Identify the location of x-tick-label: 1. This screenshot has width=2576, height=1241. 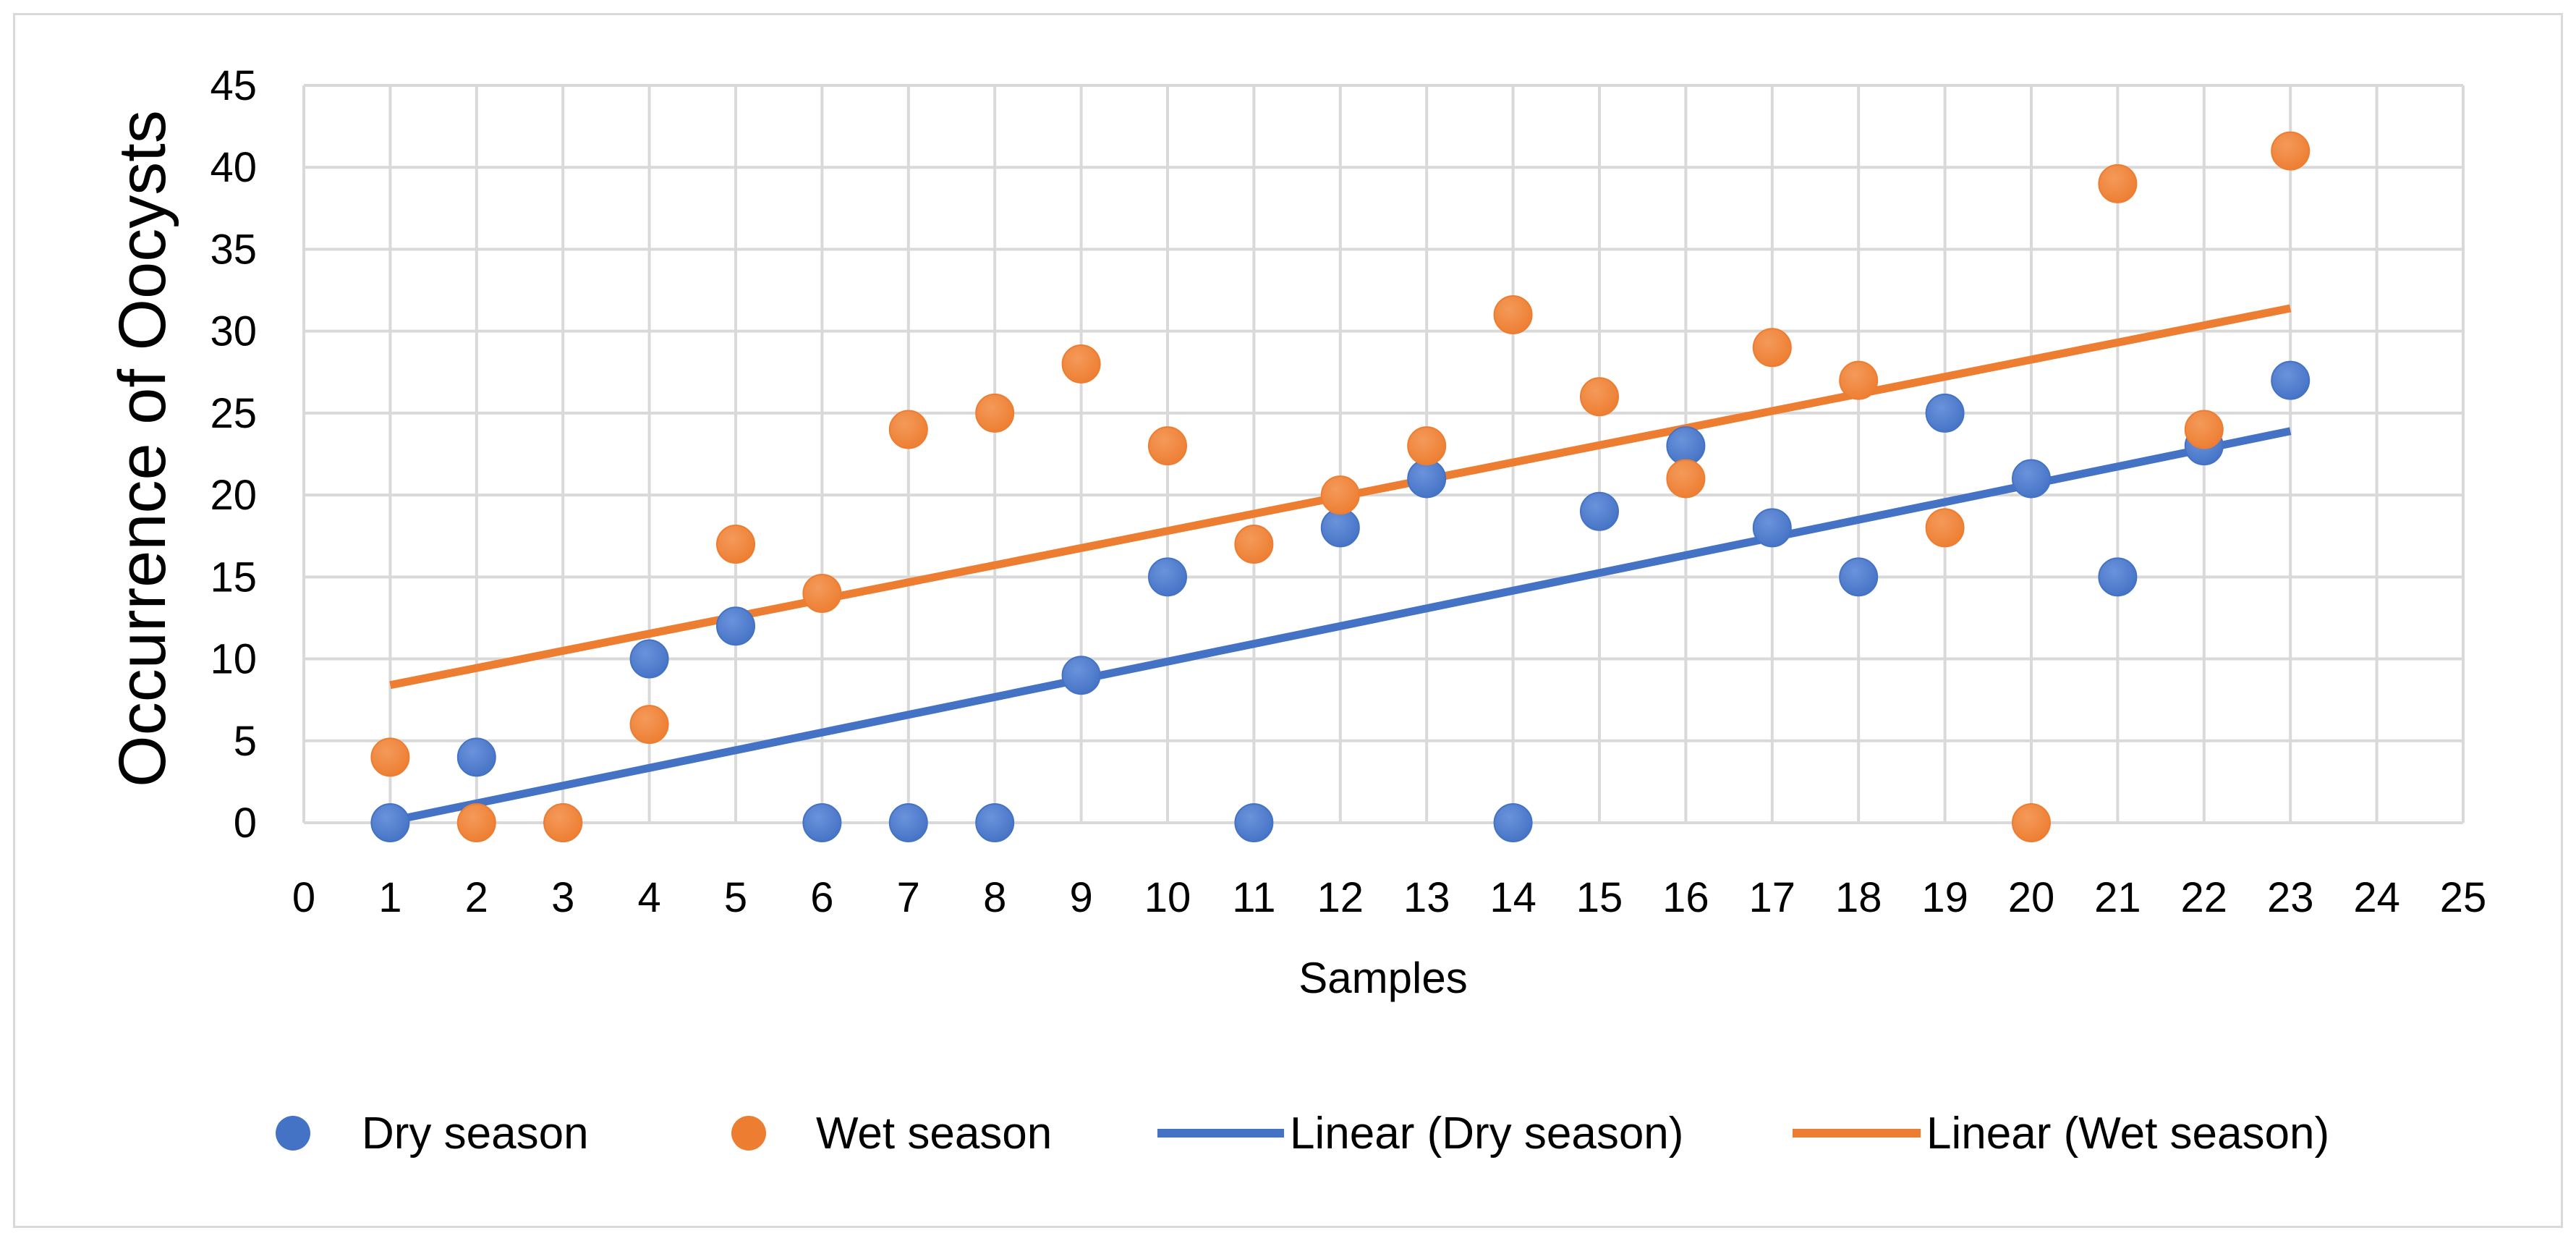
(389, 897).